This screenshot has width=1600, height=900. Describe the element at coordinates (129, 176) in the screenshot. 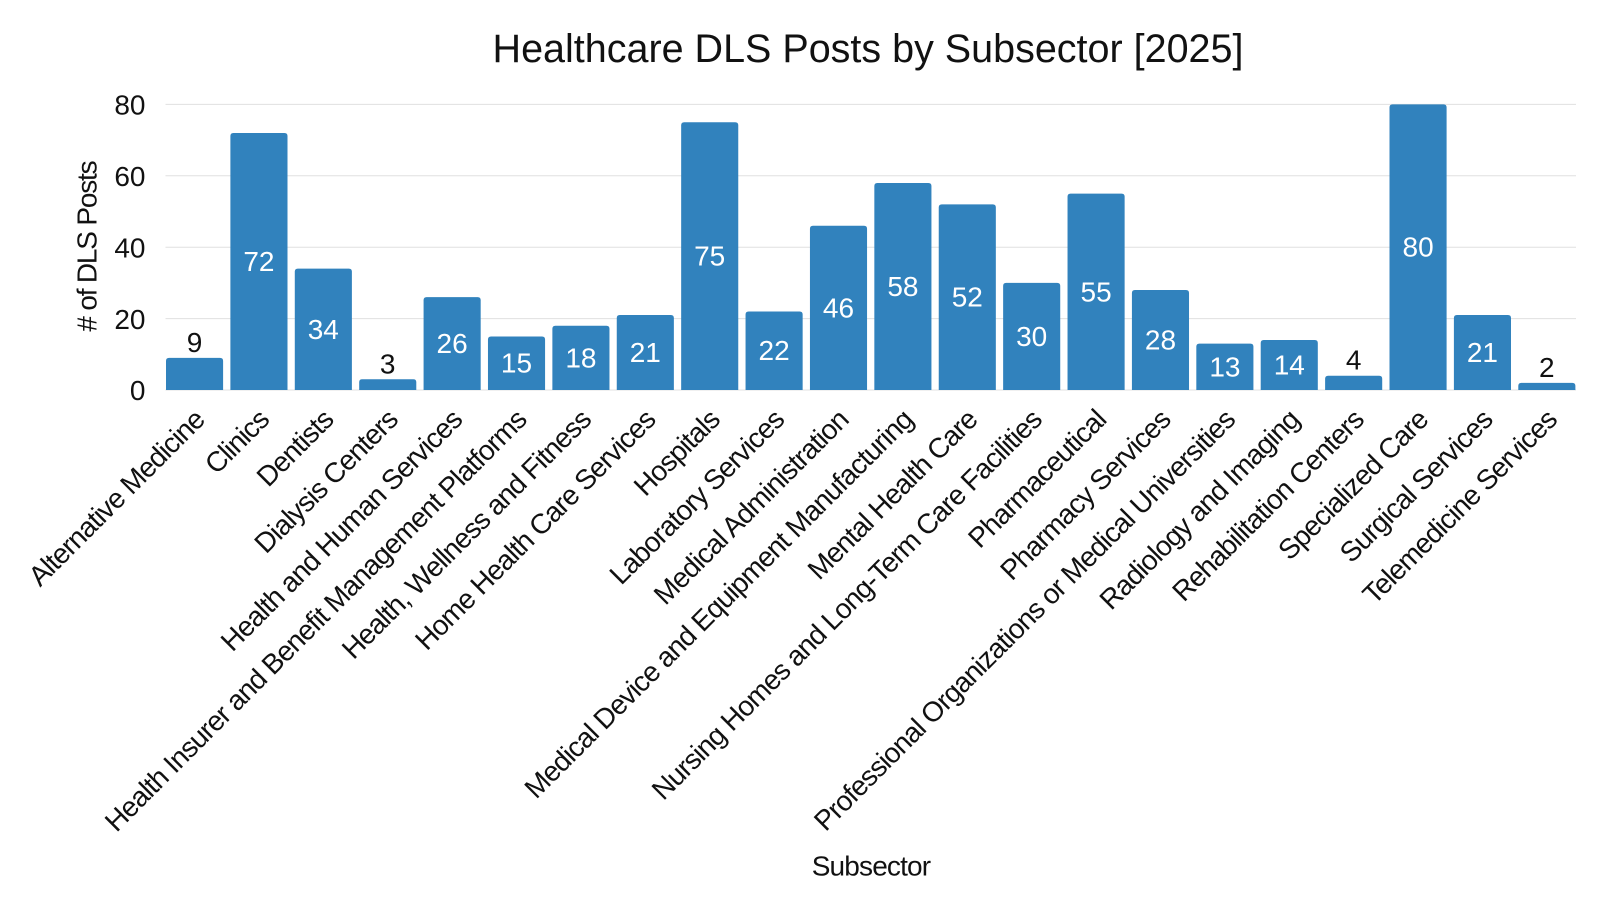

I see `svg-text: 60` at that location.